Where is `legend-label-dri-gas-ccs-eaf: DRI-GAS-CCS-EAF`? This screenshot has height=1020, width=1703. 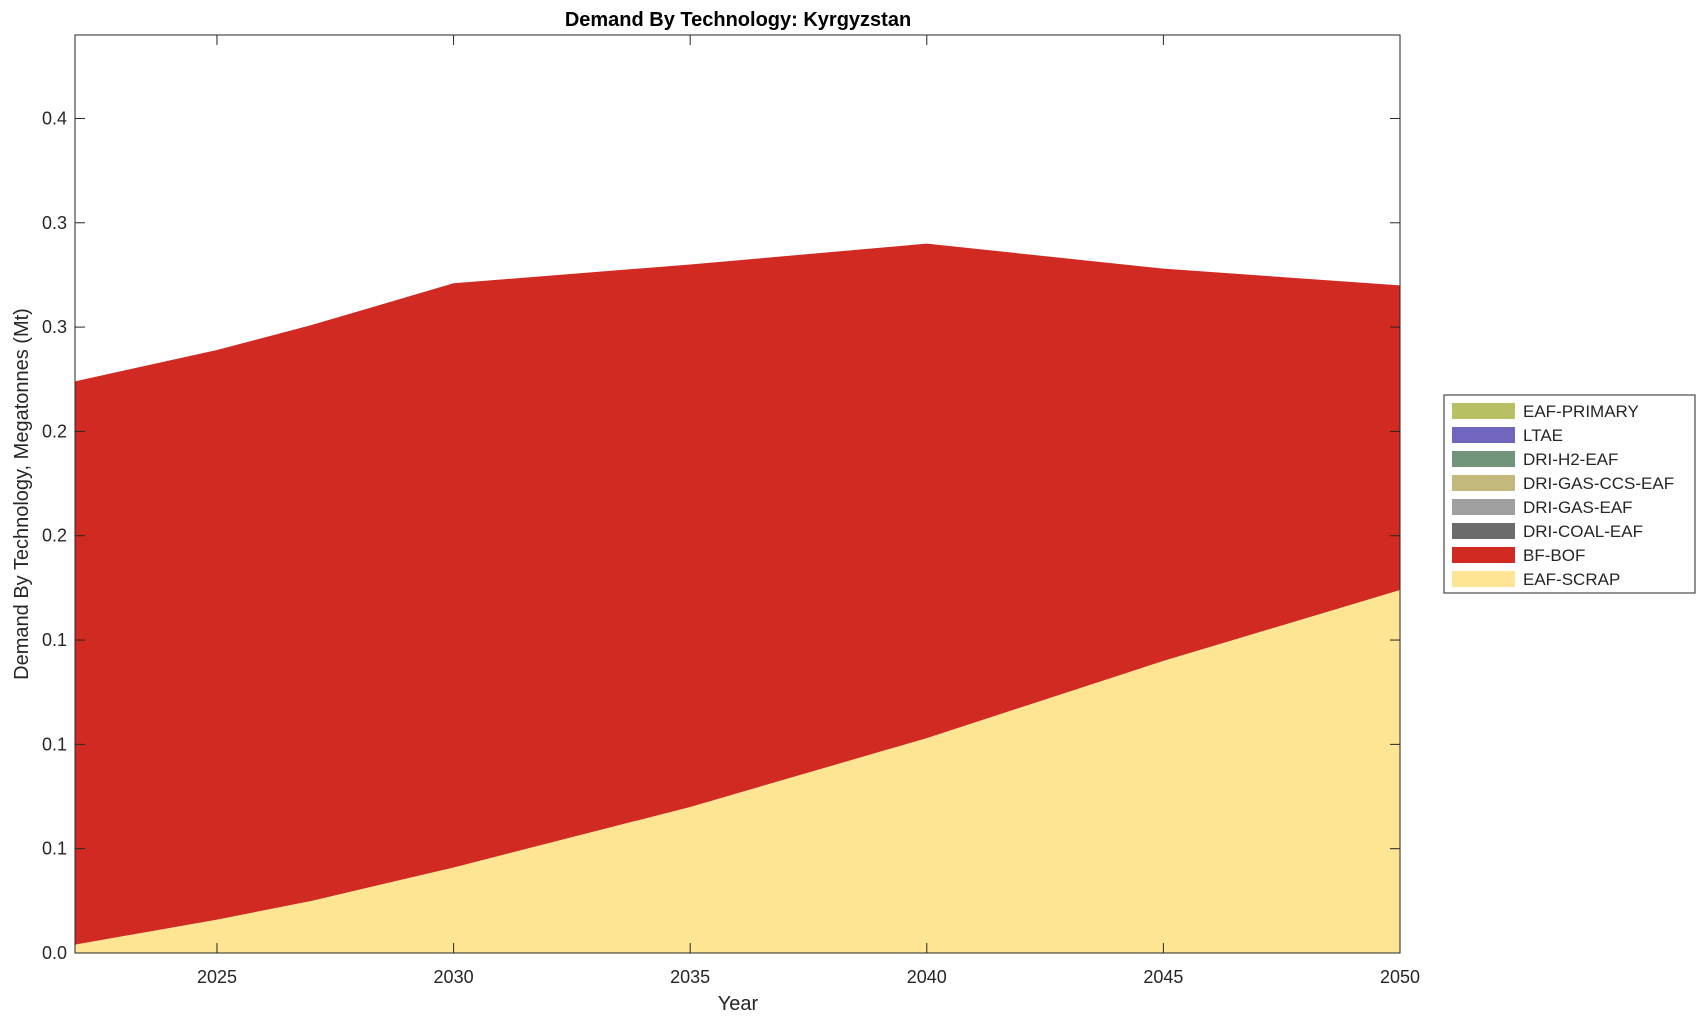
legend-label-dri-gas-ccs-eaf: DRI-GAS-CCS-EAF is located at coordinates (1598, 483).